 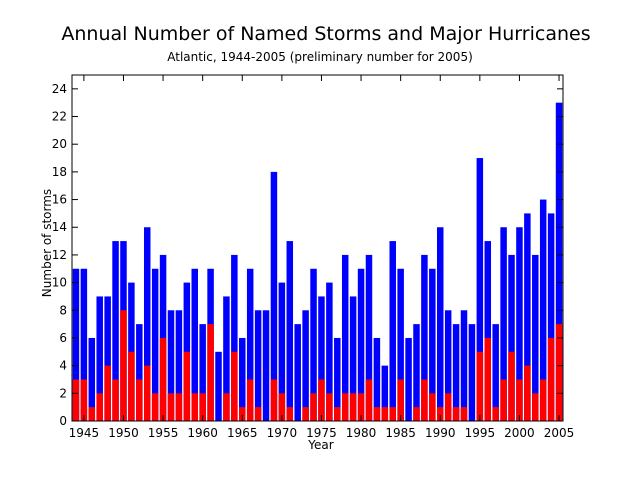 What do you see at coordinates (202, 407) in the screenshot?
I see `major-hurricanes-bar-1960` at bounding box center [202, 407].